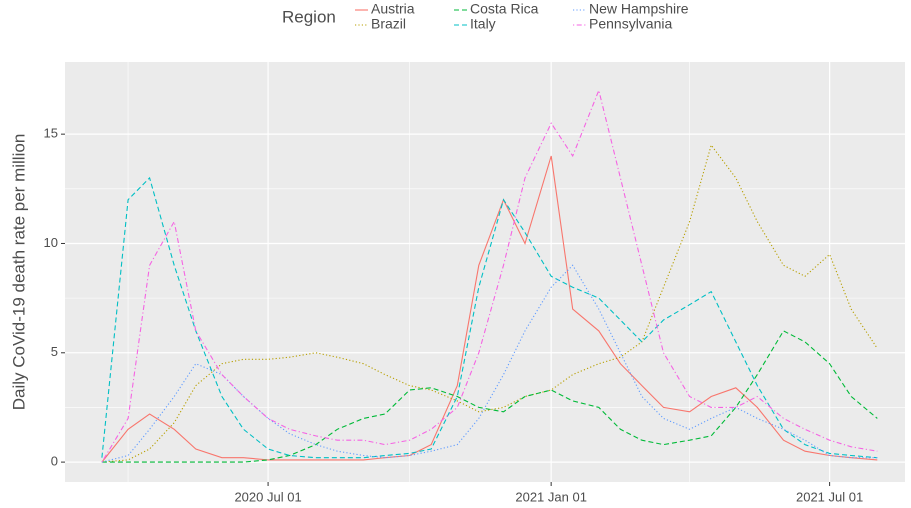 The image size is (911, 508). What do you see at coordinates (483, 24) in the screenshot?
I see `legend-label: Italy` at bounding box center [483, 24].